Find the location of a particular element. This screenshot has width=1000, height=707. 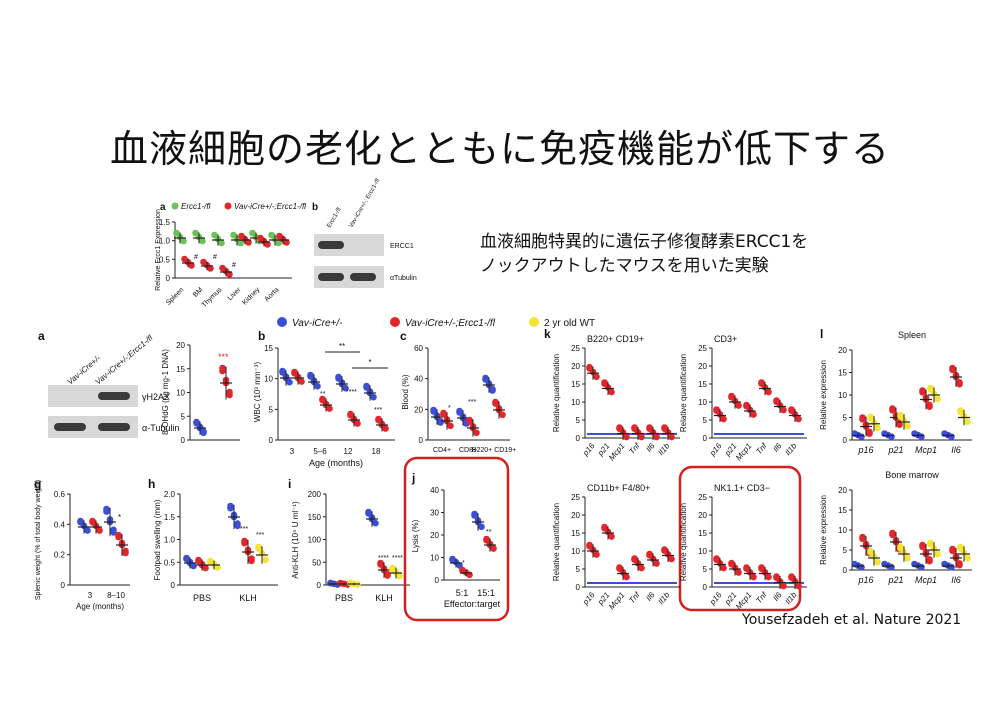

top-a-ctrl-point is located at coordinates (183, 241).